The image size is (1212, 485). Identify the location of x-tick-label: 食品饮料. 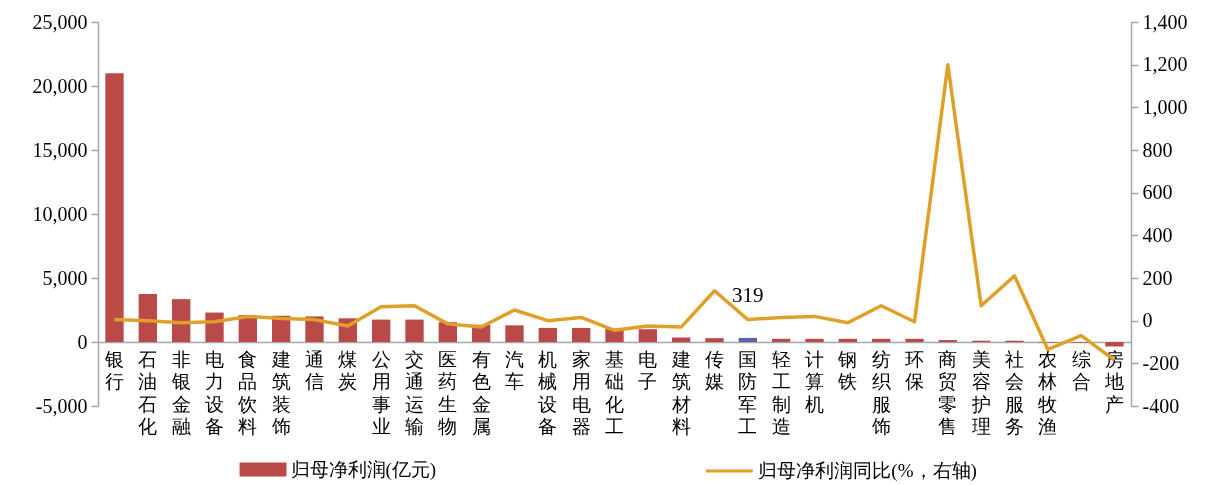
(247, 392).